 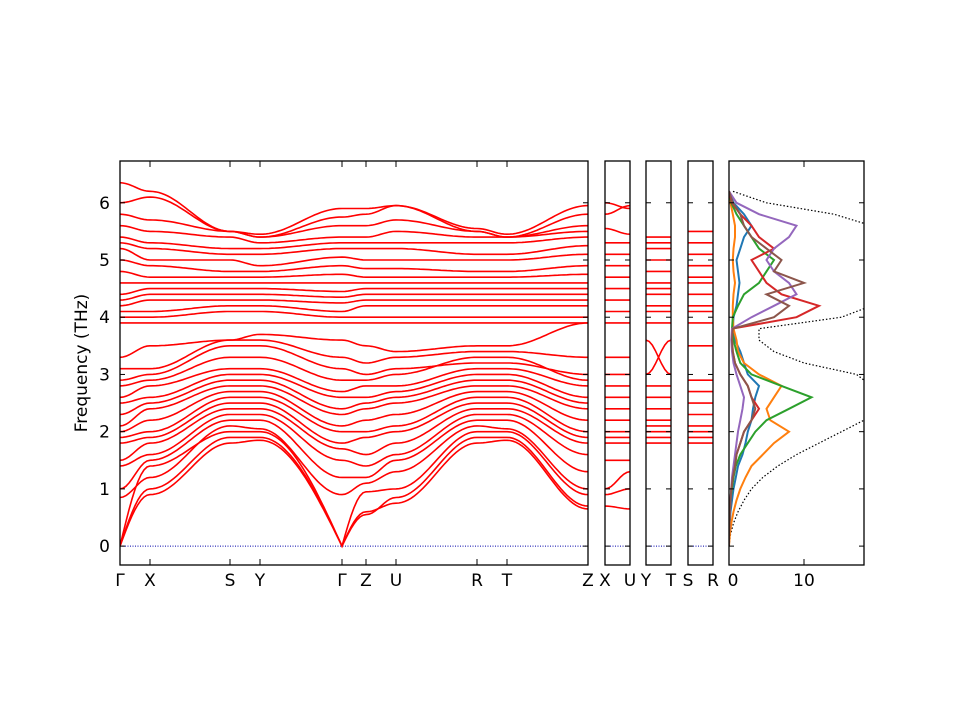 I want to click on dos-panel: 0 10, so click(x=796, y=375).